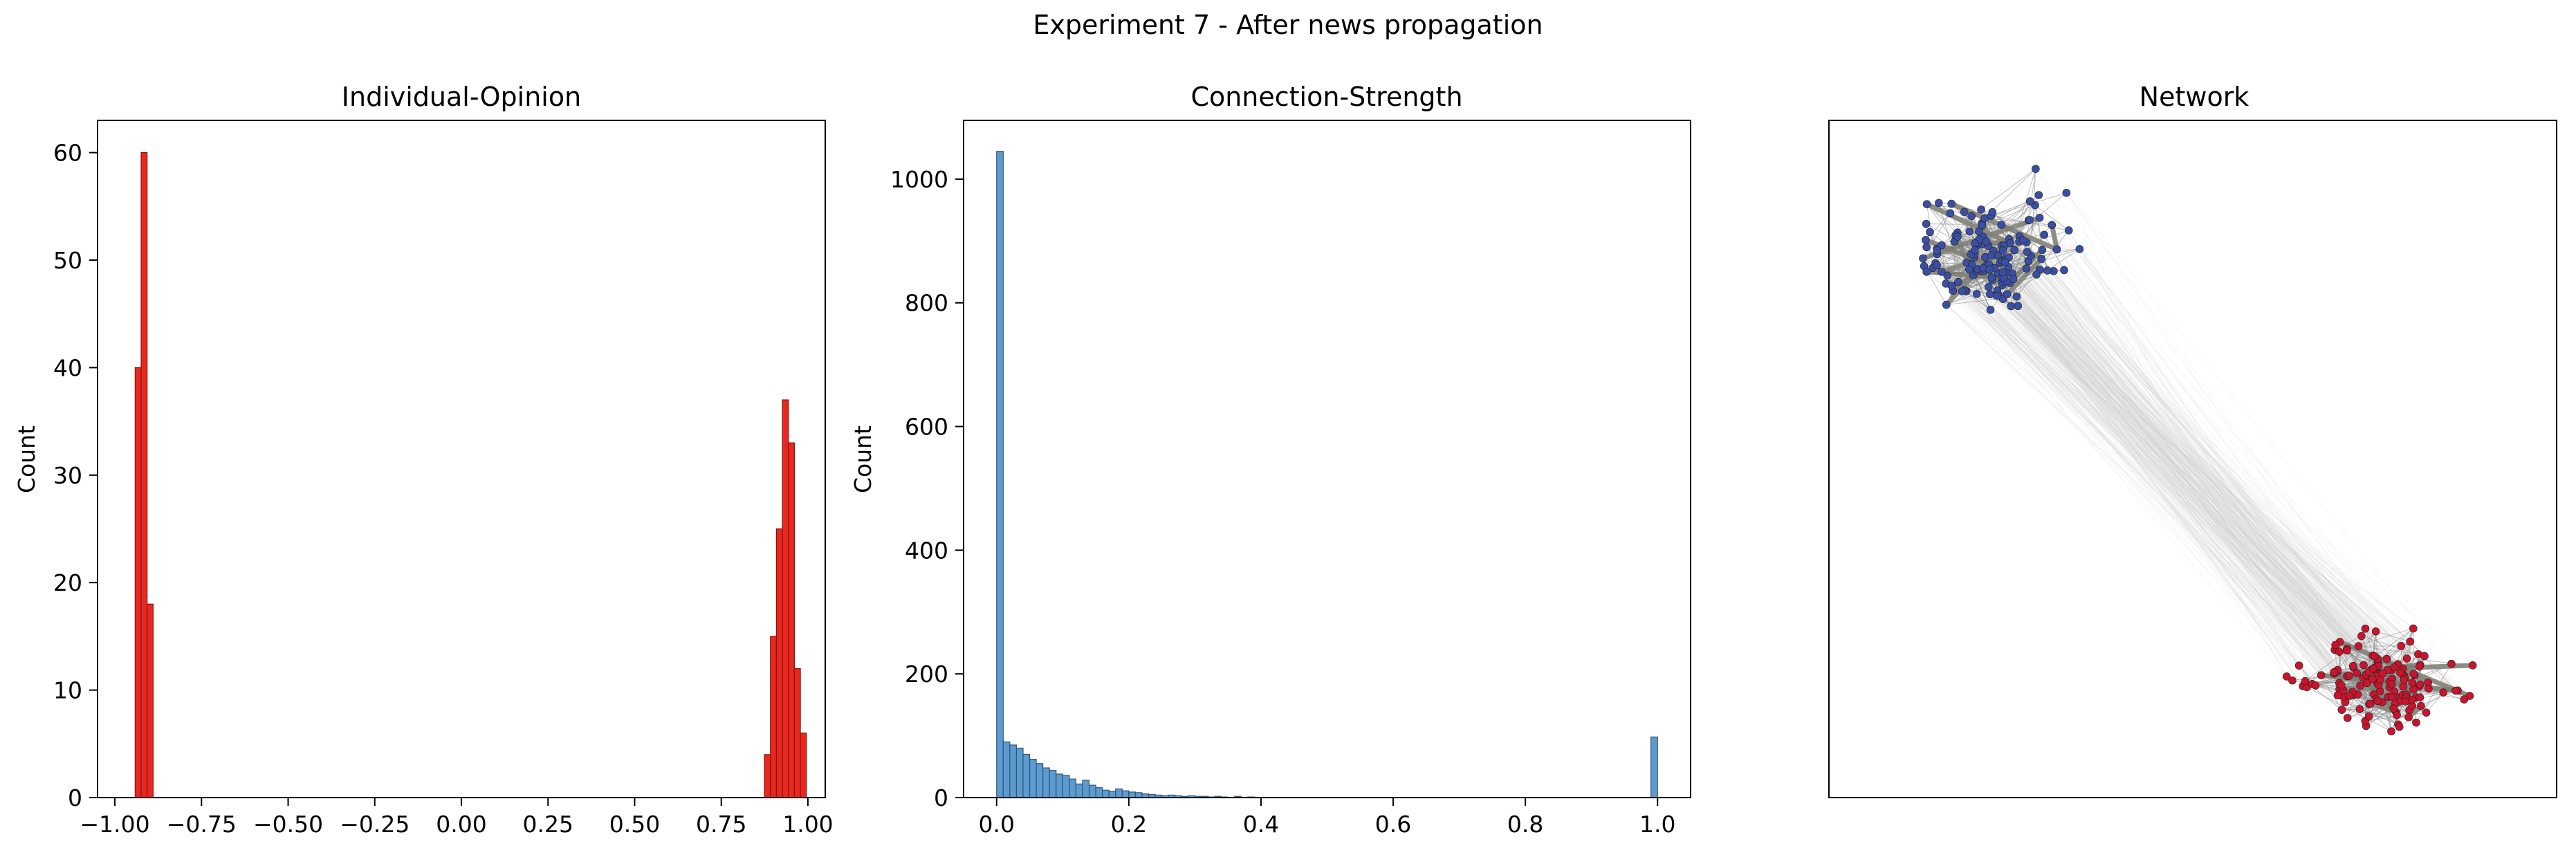 This screenshot has width=2576, height=855. Describe the element at coordinates (288, 824) in the screenshot. I see `opinion-xtick-label-2: −0.50` at that location.